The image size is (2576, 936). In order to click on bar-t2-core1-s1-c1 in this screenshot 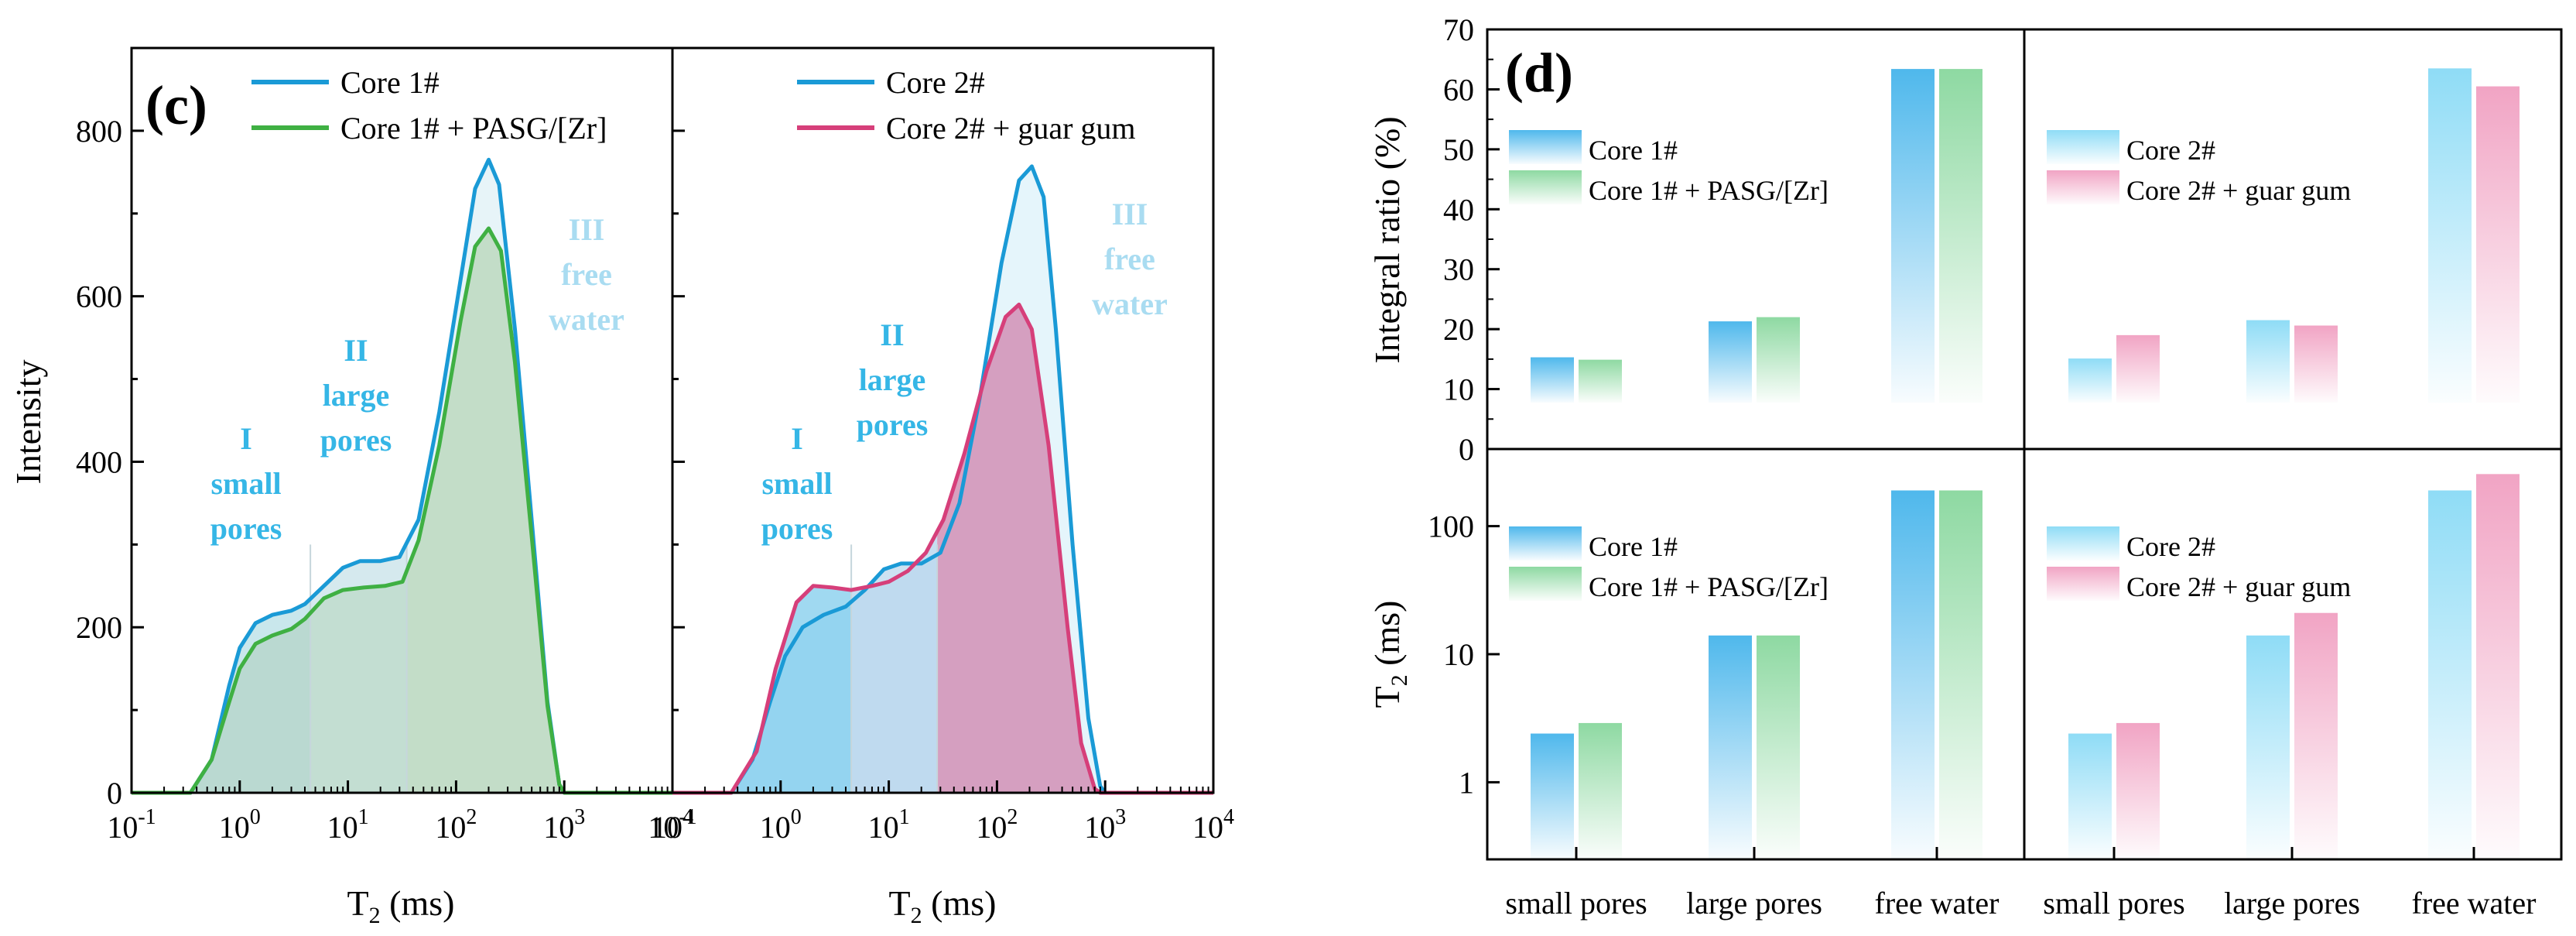, I will do `click(1779, 747)`.